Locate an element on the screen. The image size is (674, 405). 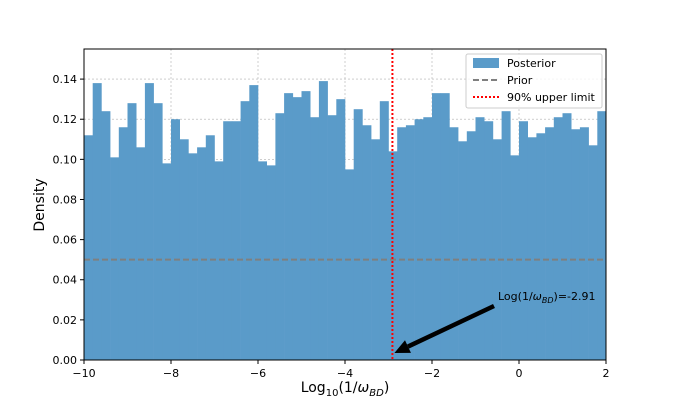
y-tick-label: 0.02 is located at coordinates (65, 320).